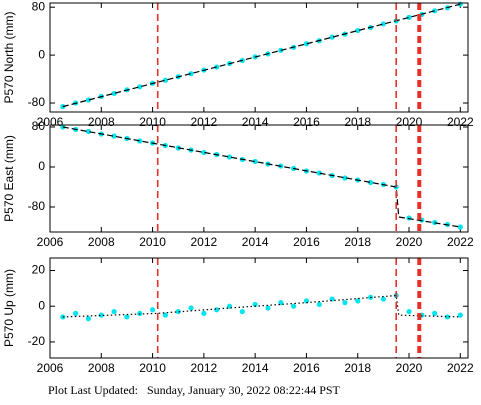 This screenshot has height=405, width=481. Describe the element at coordinates (9, 57) in the screenshot. I see `y-axis-label: P570 North (mm)` at that location.